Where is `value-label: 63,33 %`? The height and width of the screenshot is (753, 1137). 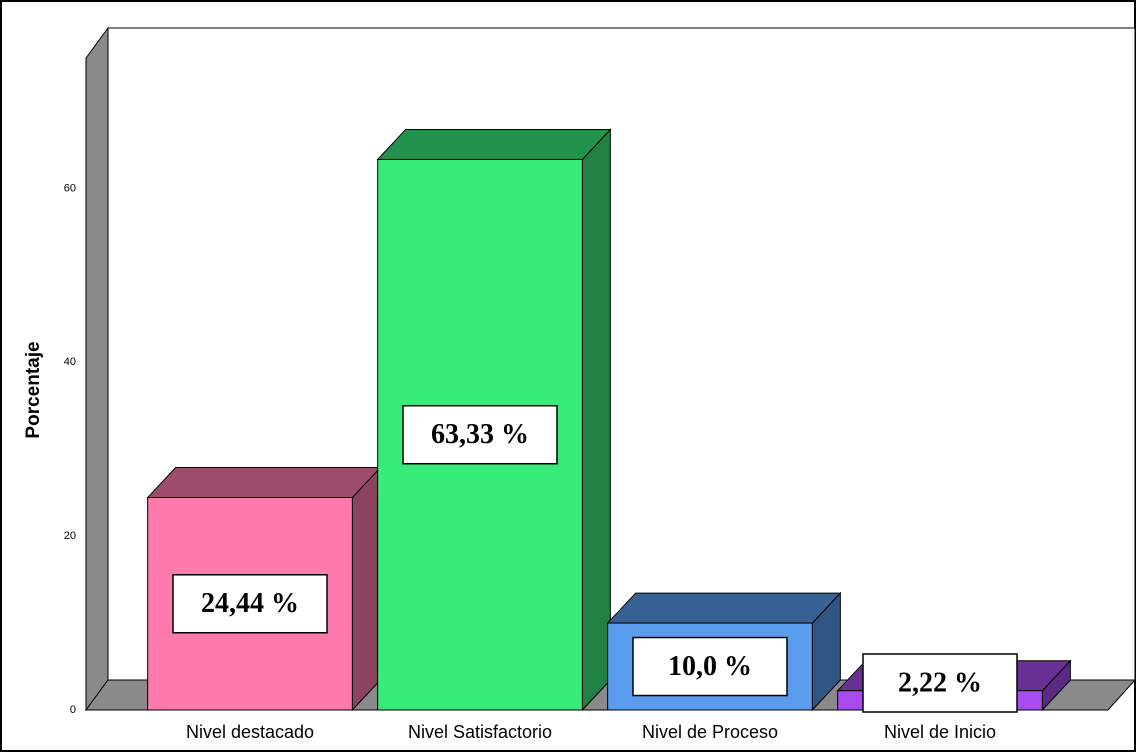
value-label: 63,33 % is located at coordinates (480, 434).